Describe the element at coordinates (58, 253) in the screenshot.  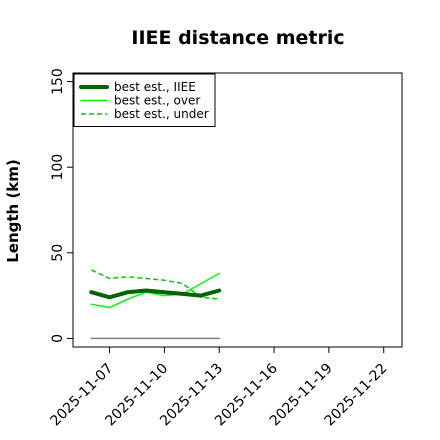
I see `y-tick-label: 50` at that location.